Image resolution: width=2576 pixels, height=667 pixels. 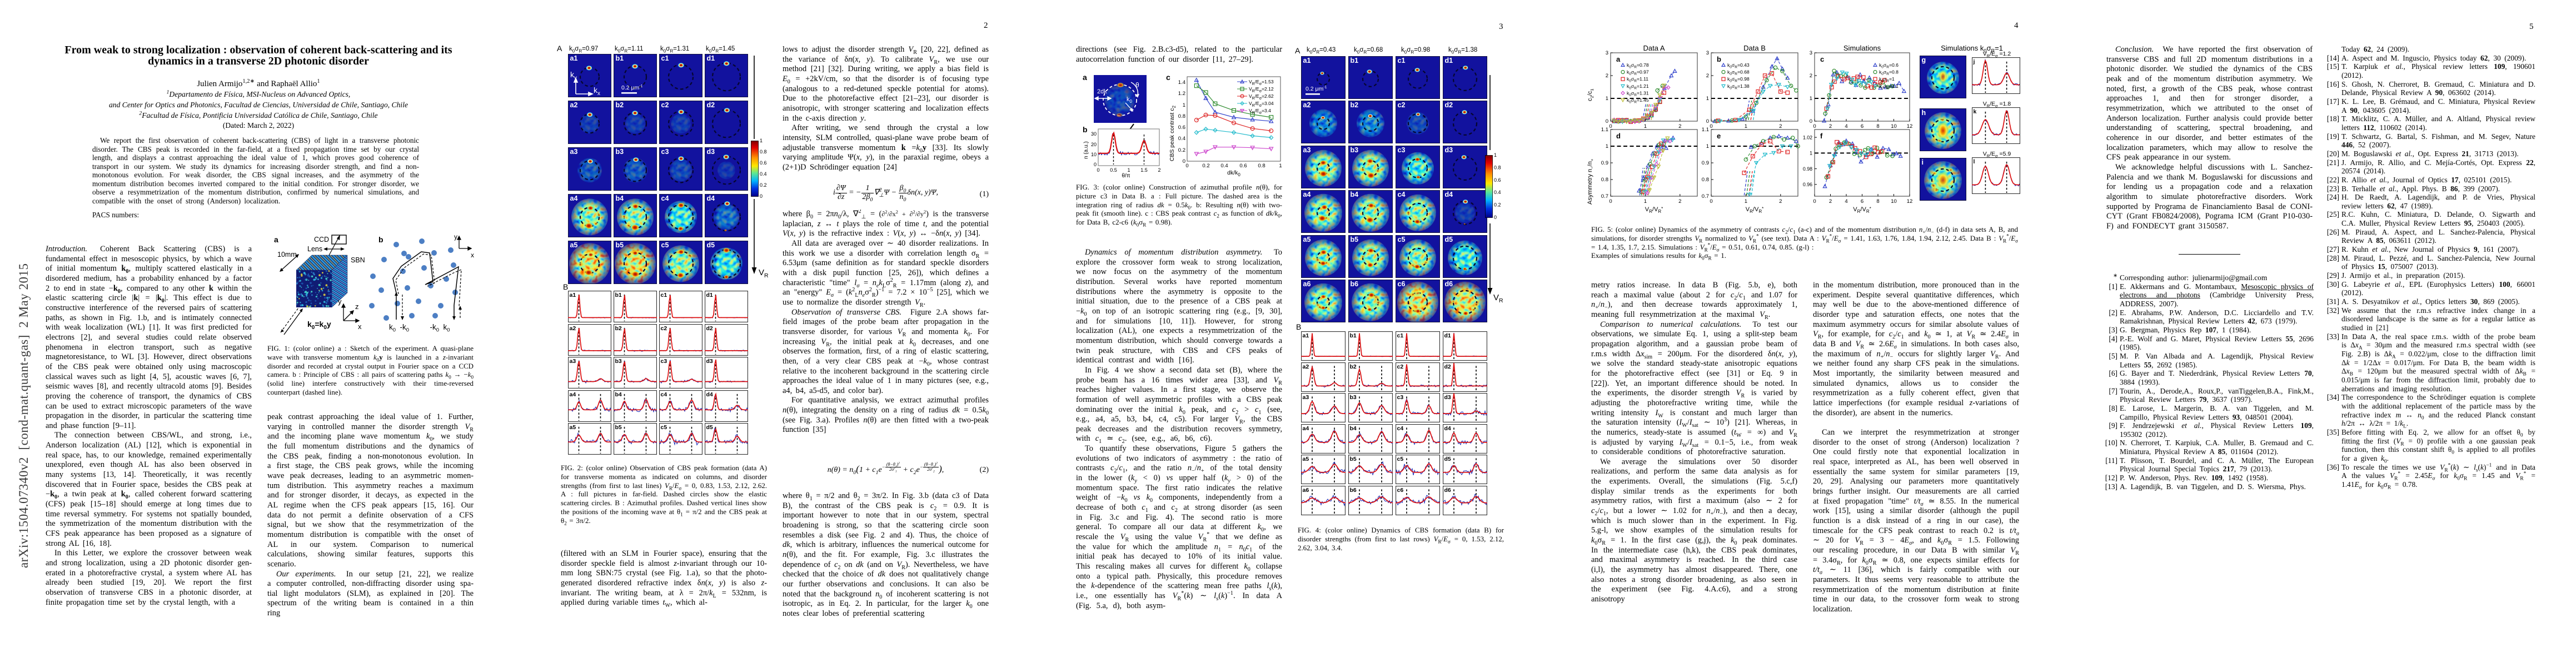 I want to click on svg-text: 3, so click(x=1607, y=53).